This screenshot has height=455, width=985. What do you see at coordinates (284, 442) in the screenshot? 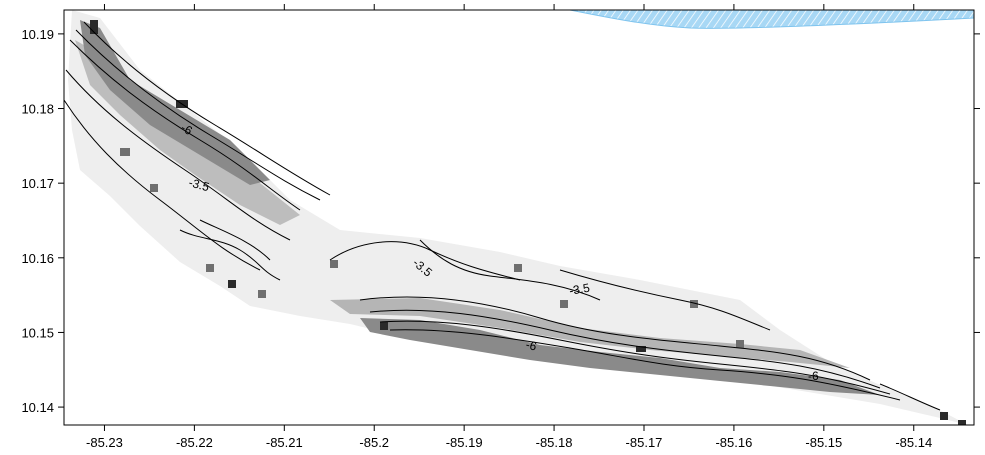
I see `x-tick-label: -85.21` at bounding box center [284, 442].